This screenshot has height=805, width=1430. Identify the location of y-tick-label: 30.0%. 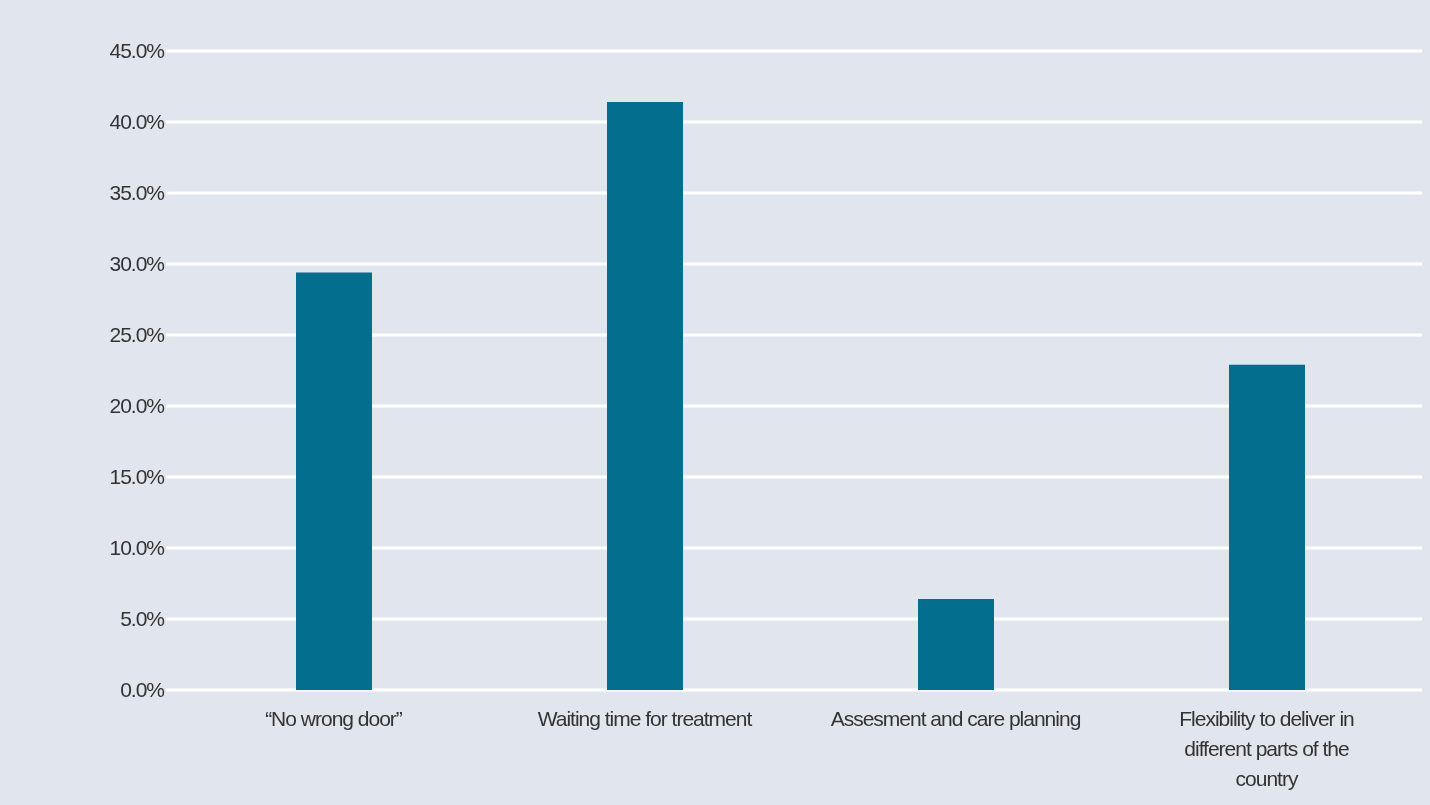
(137, 264).